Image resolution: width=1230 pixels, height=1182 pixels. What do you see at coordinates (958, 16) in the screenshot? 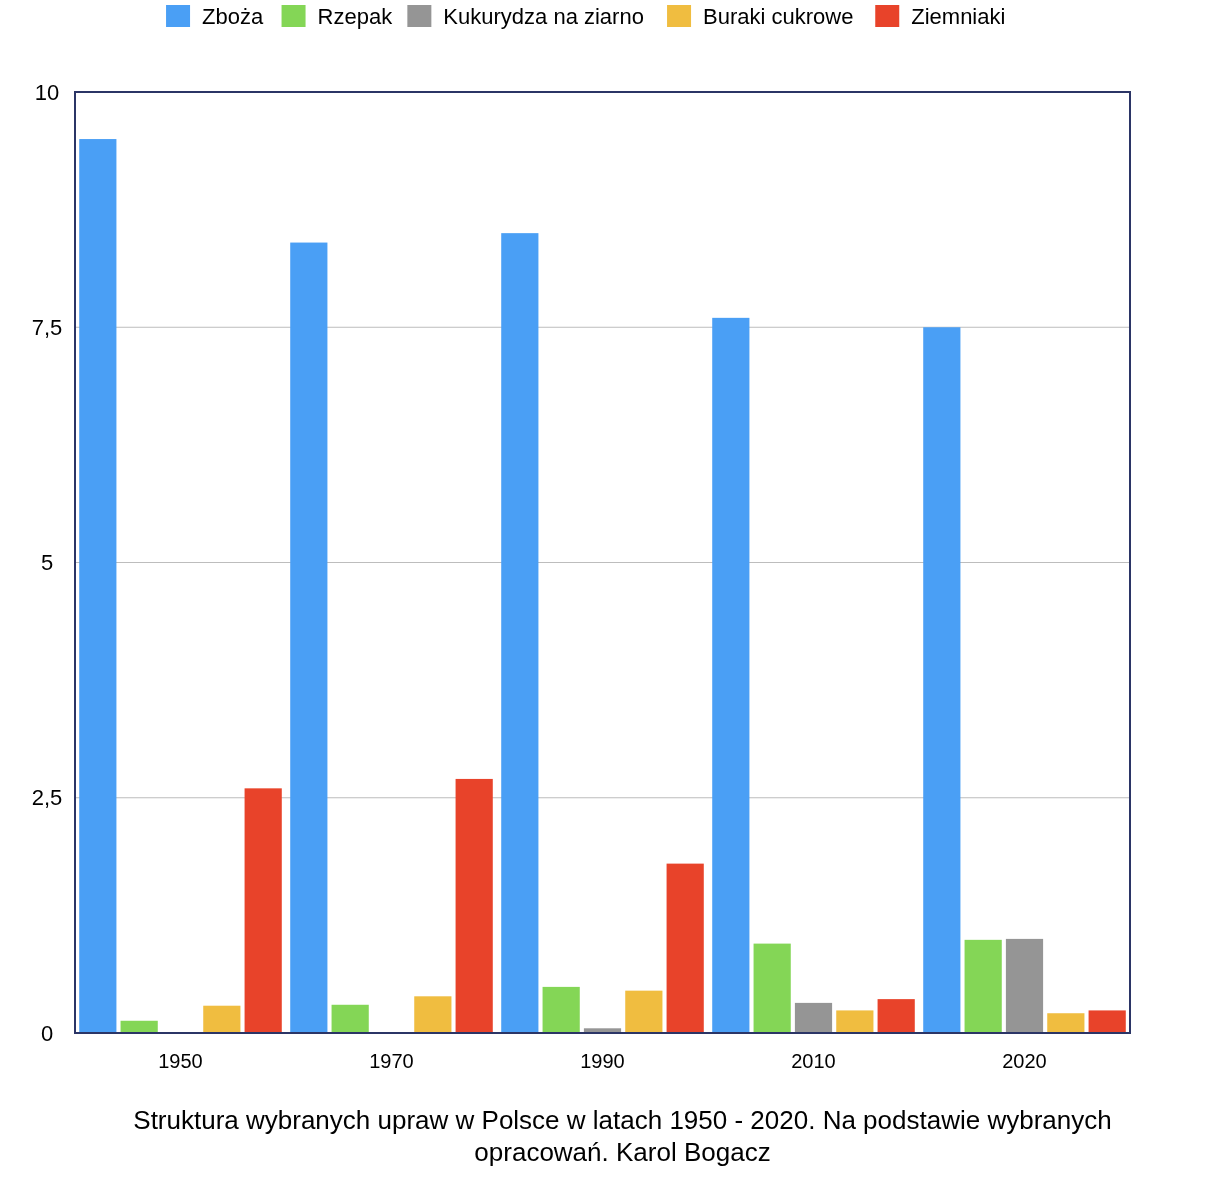
I see `legend-label: Ziemniaki` at bounding box center [958, 16].